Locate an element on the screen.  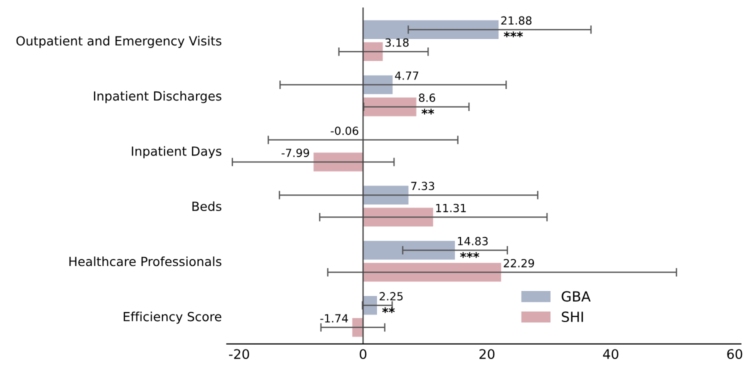
y-tick-label: Healthcare Professionals is located at coordinates (145, 261).